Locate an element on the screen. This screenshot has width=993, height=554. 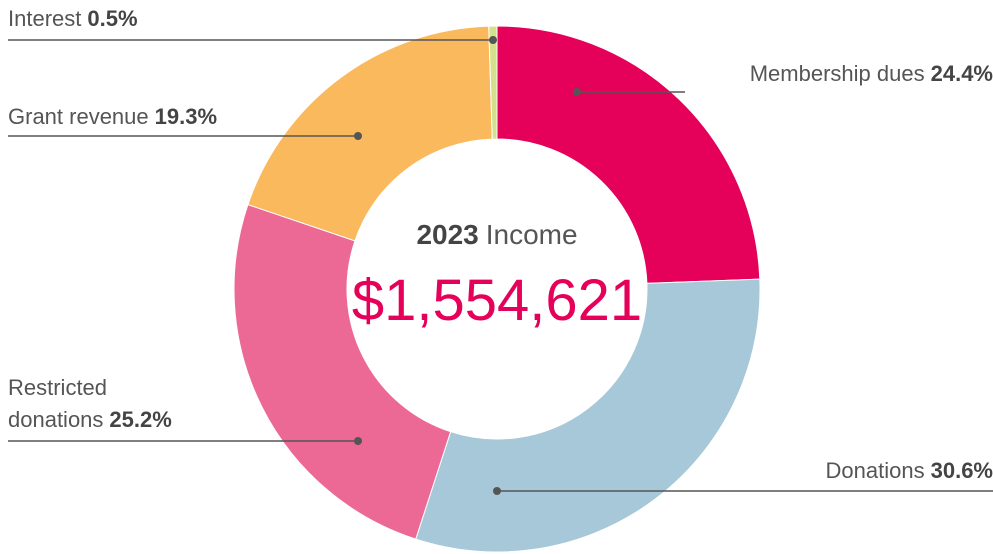
segment-label: Grant revenue 19.3% is located at coordinates (112, 117).